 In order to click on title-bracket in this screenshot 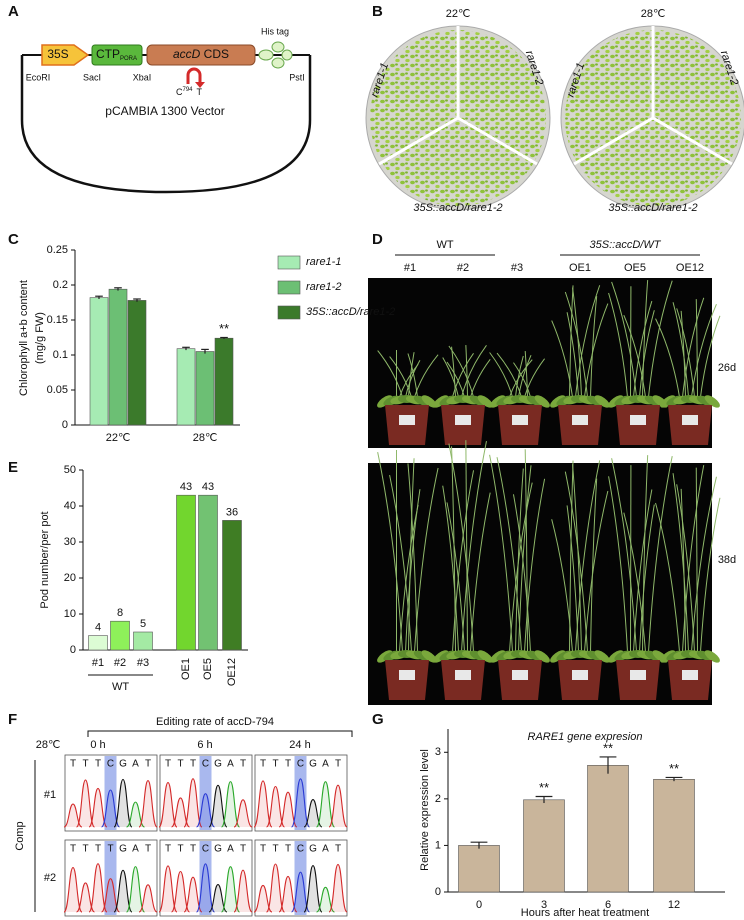, I will do `click(220, 733)`.